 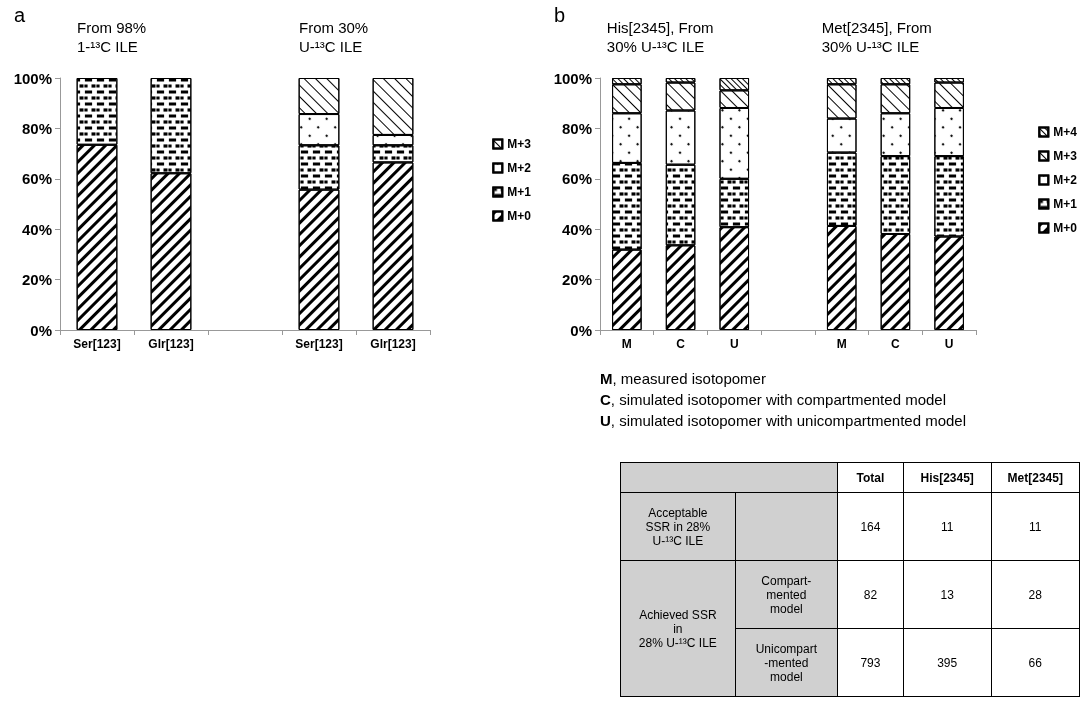 What do you see at coordinates (678, 526) in the screenshot?
I see `text: Acceptable SSR in 28% U-¹³C ILE` at bounding box center [678, 526].